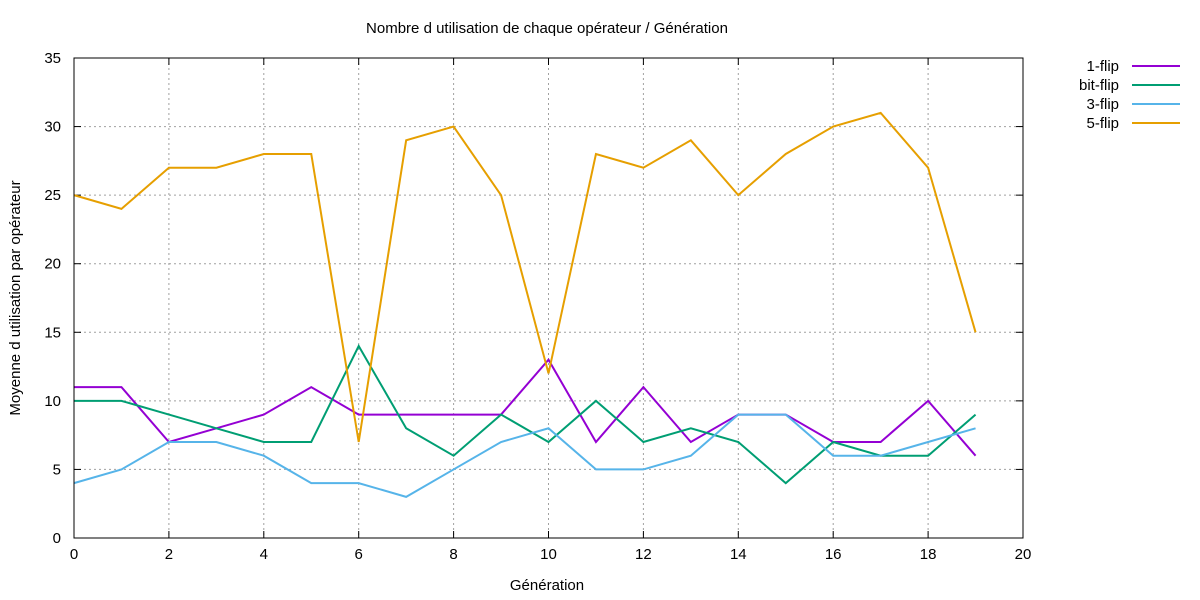  Describe the element at coordinates (52, 264) in the screenshot. I see `y-tick-label: 20` at that location.